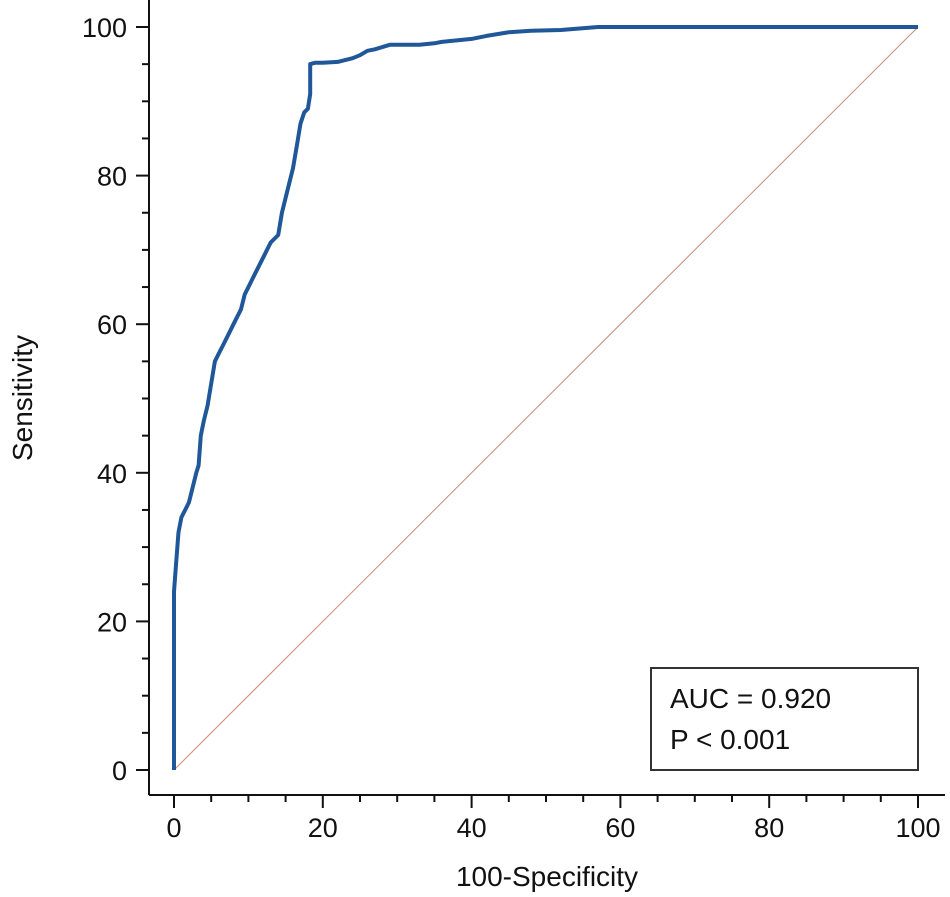 This screenshot has height=897, width=950. What do you see at coordinates (472, 828) in the screenshot?
I see `x-tick-label: 40` at bounding box center [472, 828].